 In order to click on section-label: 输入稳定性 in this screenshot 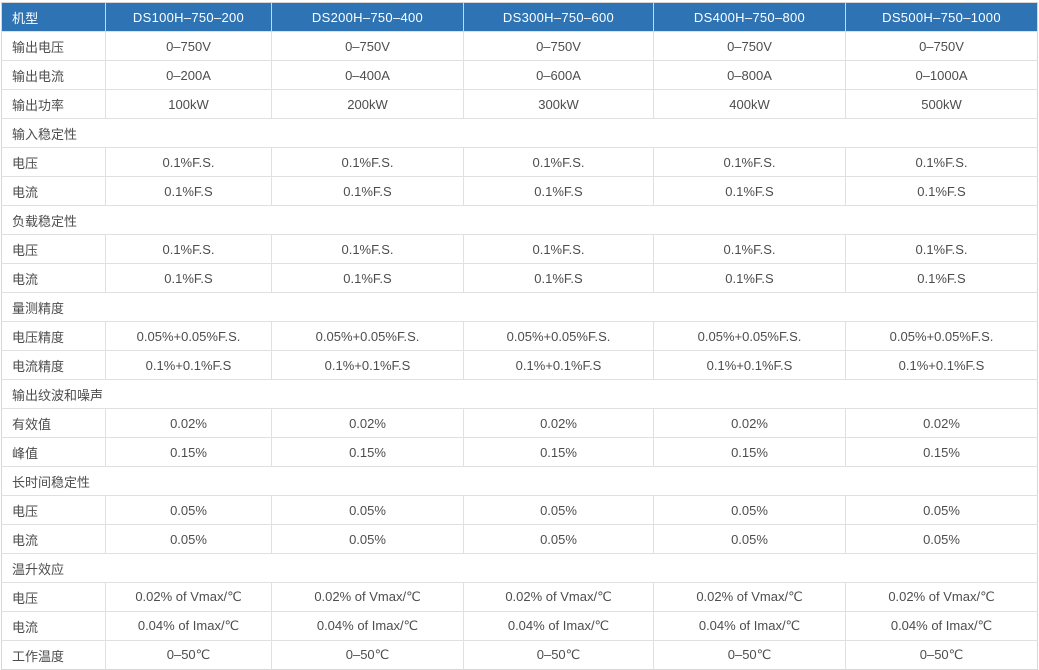, I will do `click(519, 133)`.